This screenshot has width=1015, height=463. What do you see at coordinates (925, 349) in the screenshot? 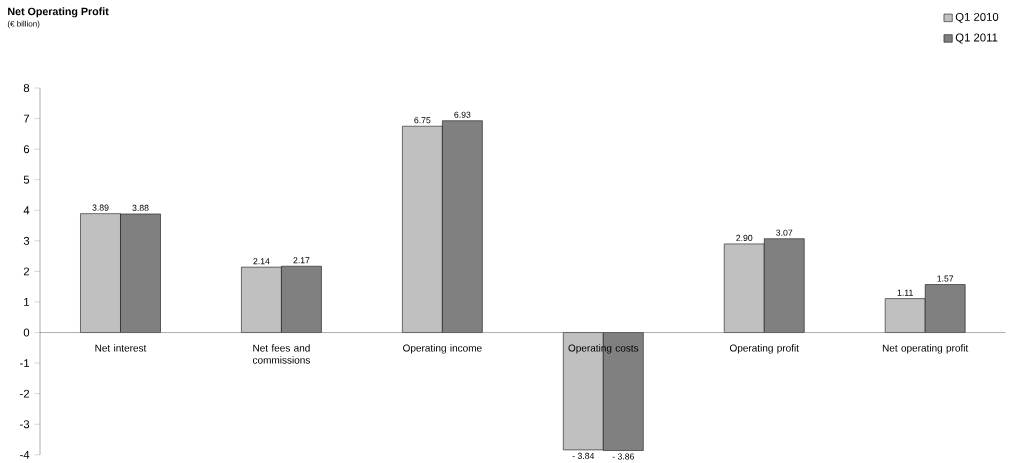
I see `x-tick-label: Net operating profit` at bounding box center [925, 349].